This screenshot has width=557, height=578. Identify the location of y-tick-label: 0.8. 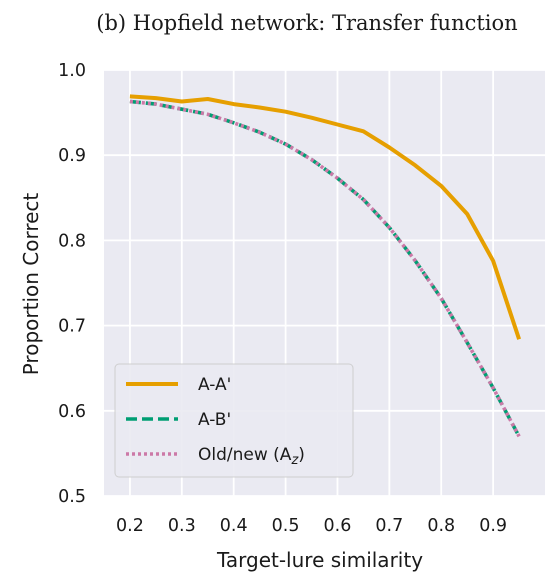
(72, 241).